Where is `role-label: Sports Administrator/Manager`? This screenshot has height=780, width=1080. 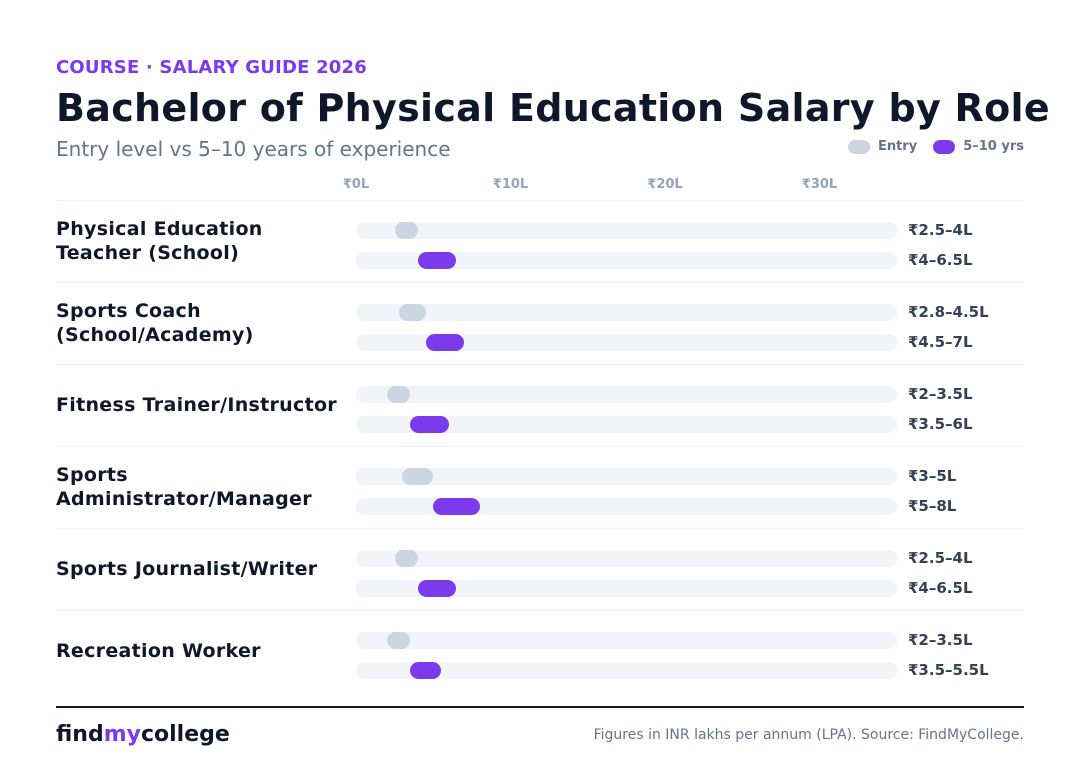
role-label: Sports Administrator/Manager is located at coordinates (184, 487).